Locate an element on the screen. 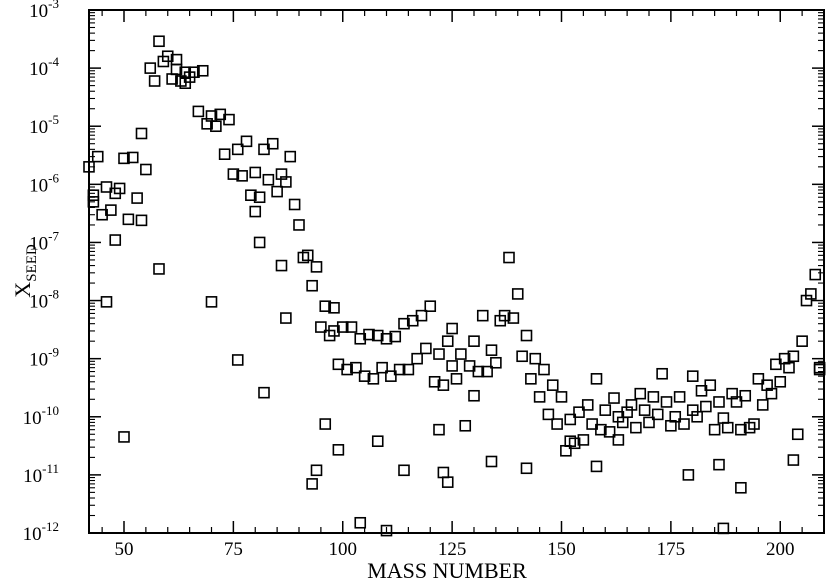 Image resolution: width=830 pixels, height=582 pixels. x-tick-label: 175 is located at coordinates (671, 549).